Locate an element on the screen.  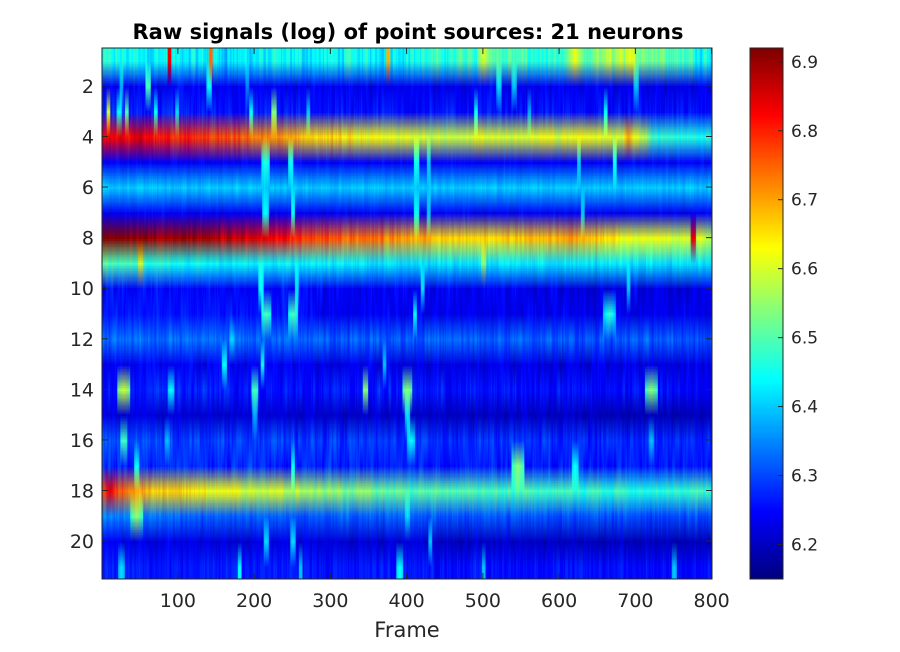
colorbar-tick-label: 6.7 is located at coordinates (804, 201).